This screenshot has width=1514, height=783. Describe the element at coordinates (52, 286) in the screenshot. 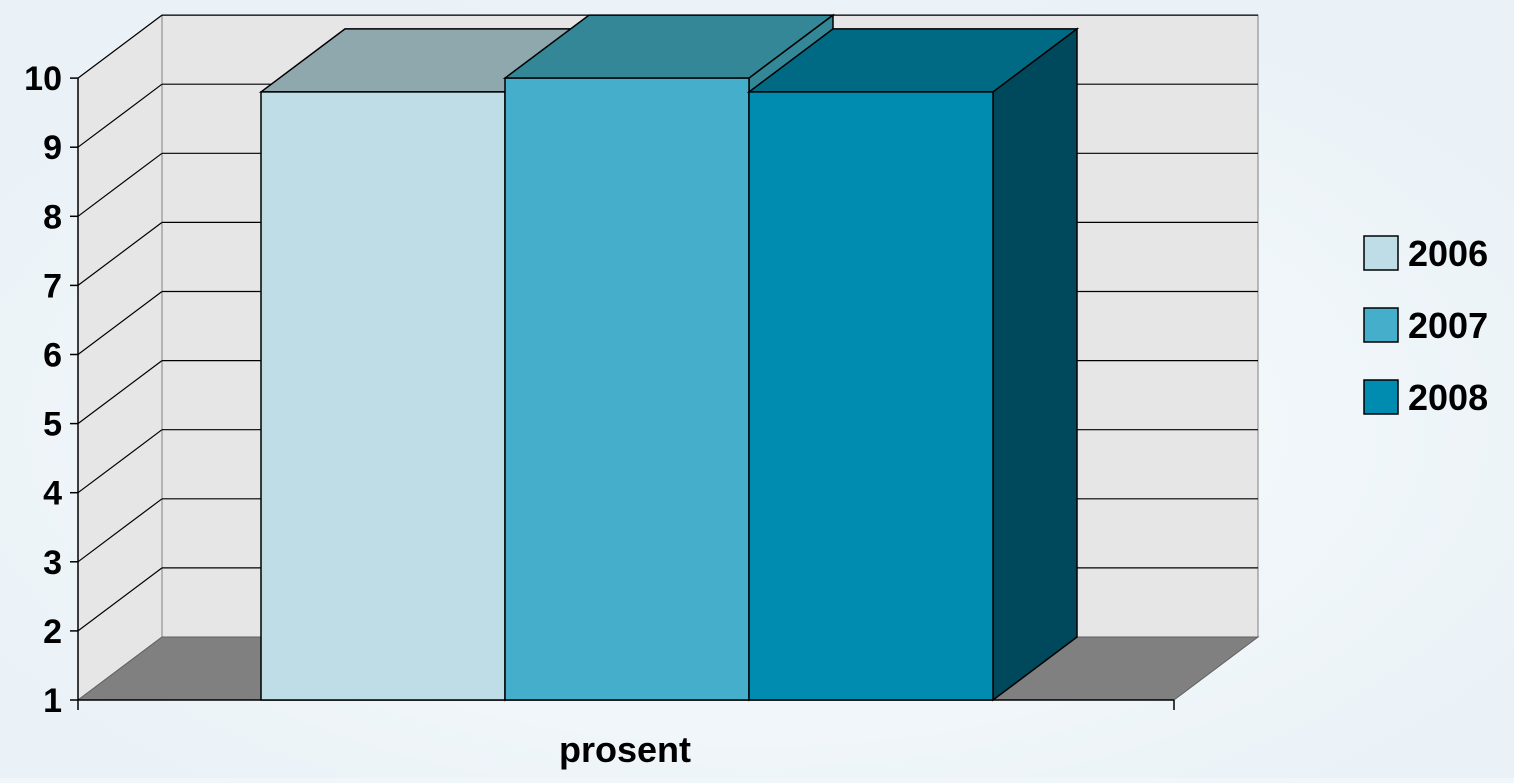

I see `y-tick-label: 7` at that location.